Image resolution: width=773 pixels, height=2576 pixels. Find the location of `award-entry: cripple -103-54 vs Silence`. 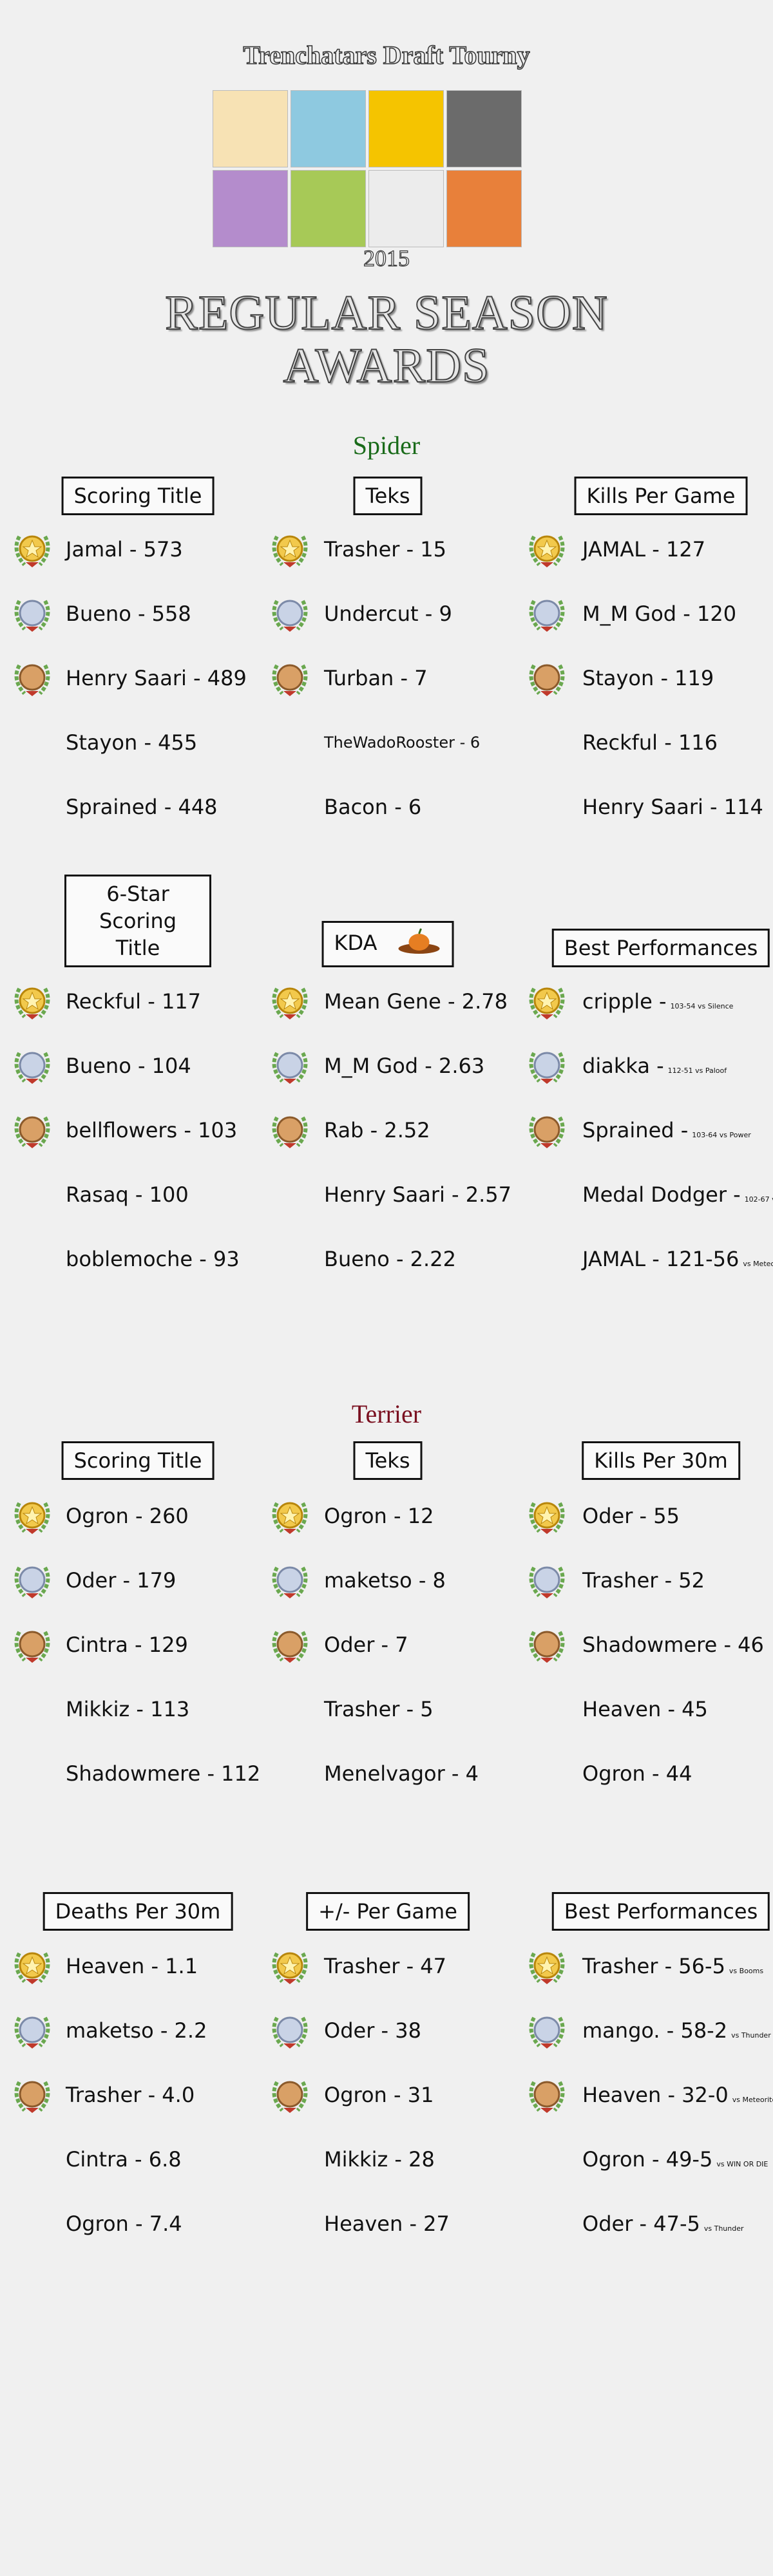

award-entry: cripple -103-54 vs Silence is located at coordinates (657, 1002).